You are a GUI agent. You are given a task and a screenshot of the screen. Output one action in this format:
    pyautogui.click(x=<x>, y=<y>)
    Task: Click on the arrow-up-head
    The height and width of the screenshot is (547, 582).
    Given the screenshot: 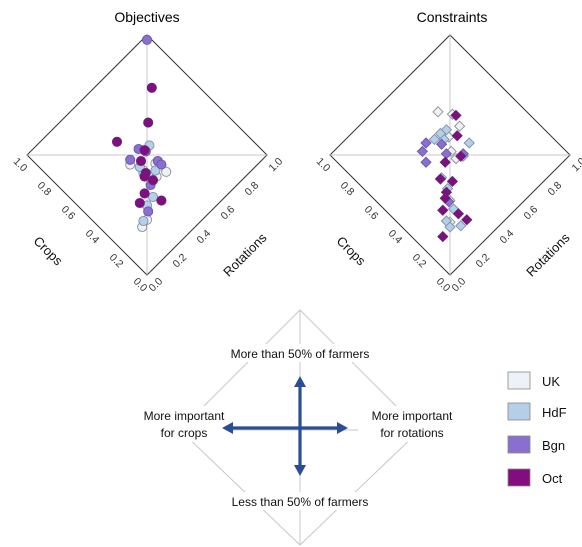 What is the action you would take?
    pyautogui.click(x=300, y=381)
    